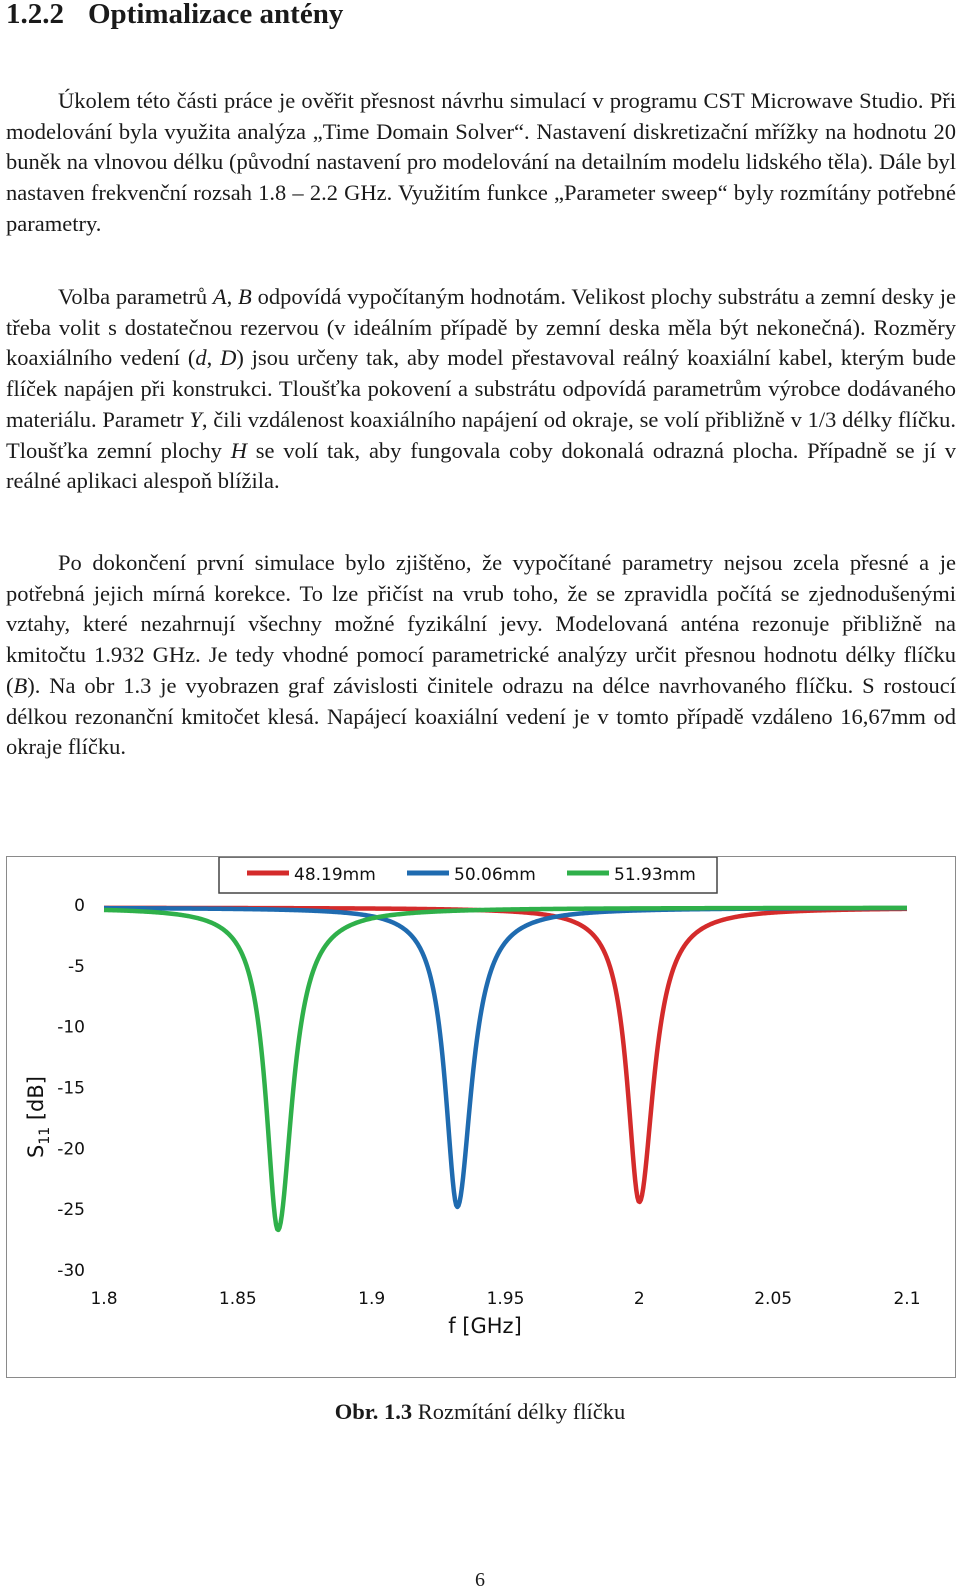 This screenshot has height=1594, width=960. I want to click on x-tick-label: 1.95, so click(506, 1299).